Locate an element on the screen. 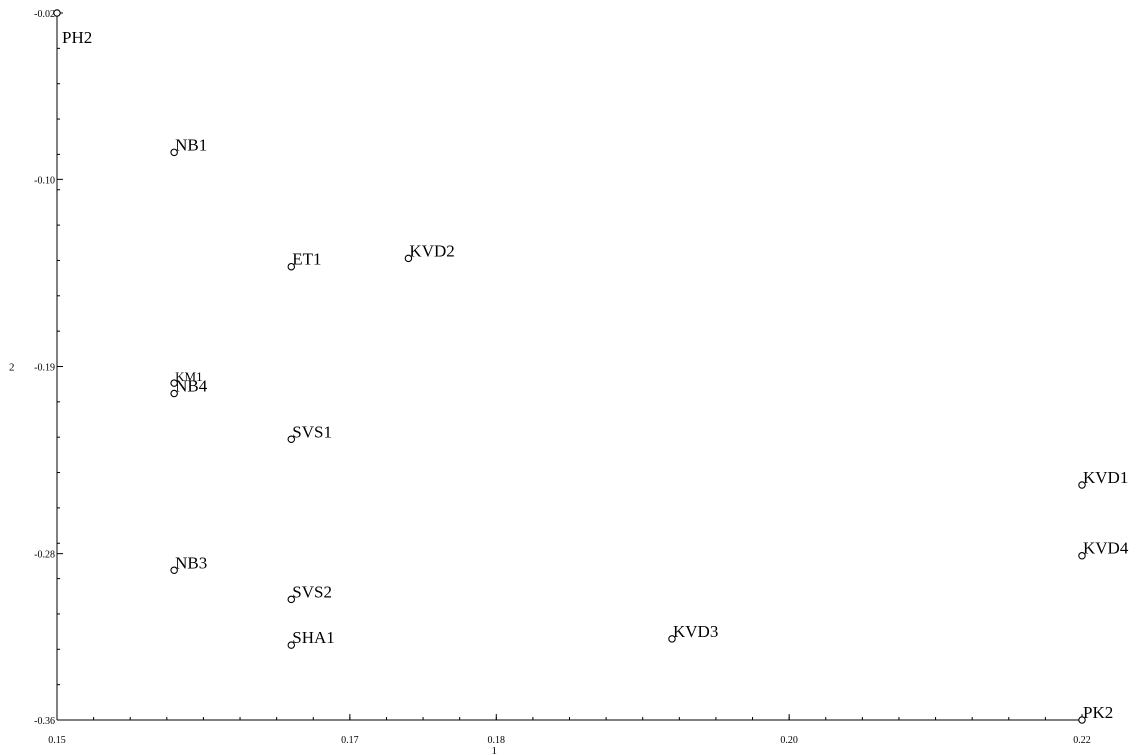  point-label: PK2 is located at coordinates (1098, 712).